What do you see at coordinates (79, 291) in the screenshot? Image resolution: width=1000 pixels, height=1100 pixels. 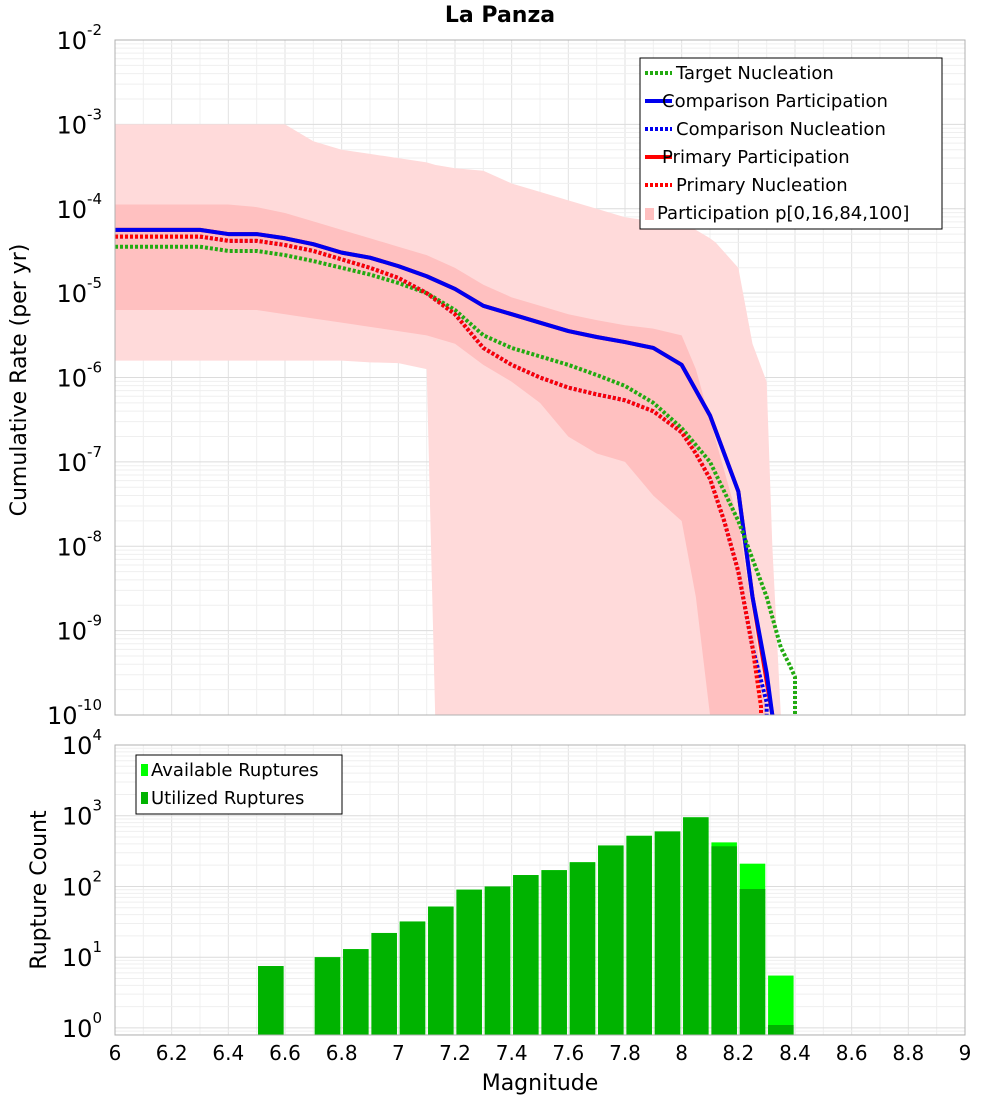 I see `y-tick-label: 10⁻⁵` at bounding box center [79, 291].